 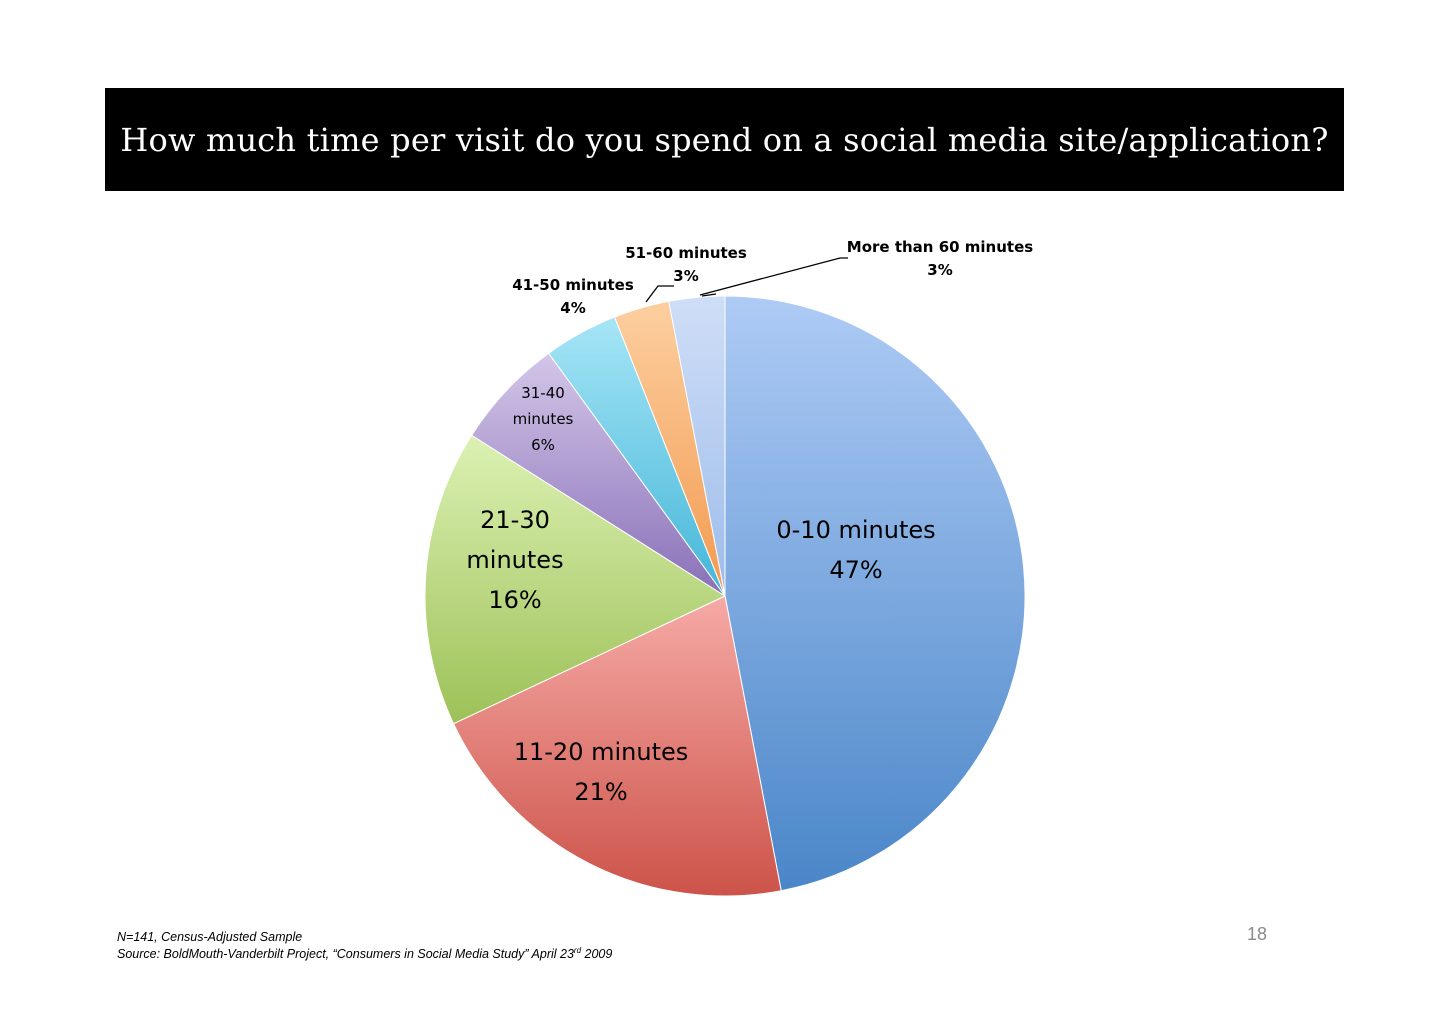 What do you see at coordinates (940, 258) in the screenshot?
I see `slice-label-6: More than 60 minutes 3%` at bounding box center [940, 258].